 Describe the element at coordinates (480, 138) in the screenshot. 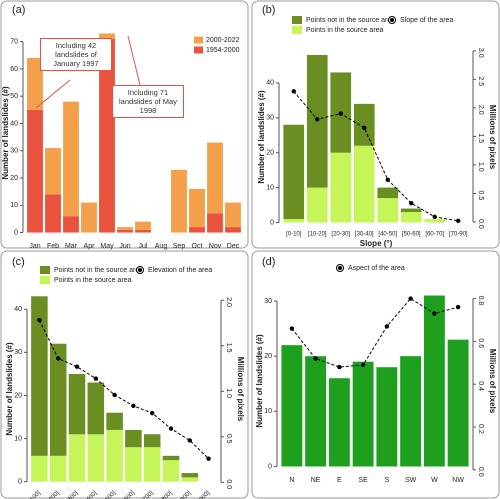

I see `y2-tick-label: 1.5` at that location.